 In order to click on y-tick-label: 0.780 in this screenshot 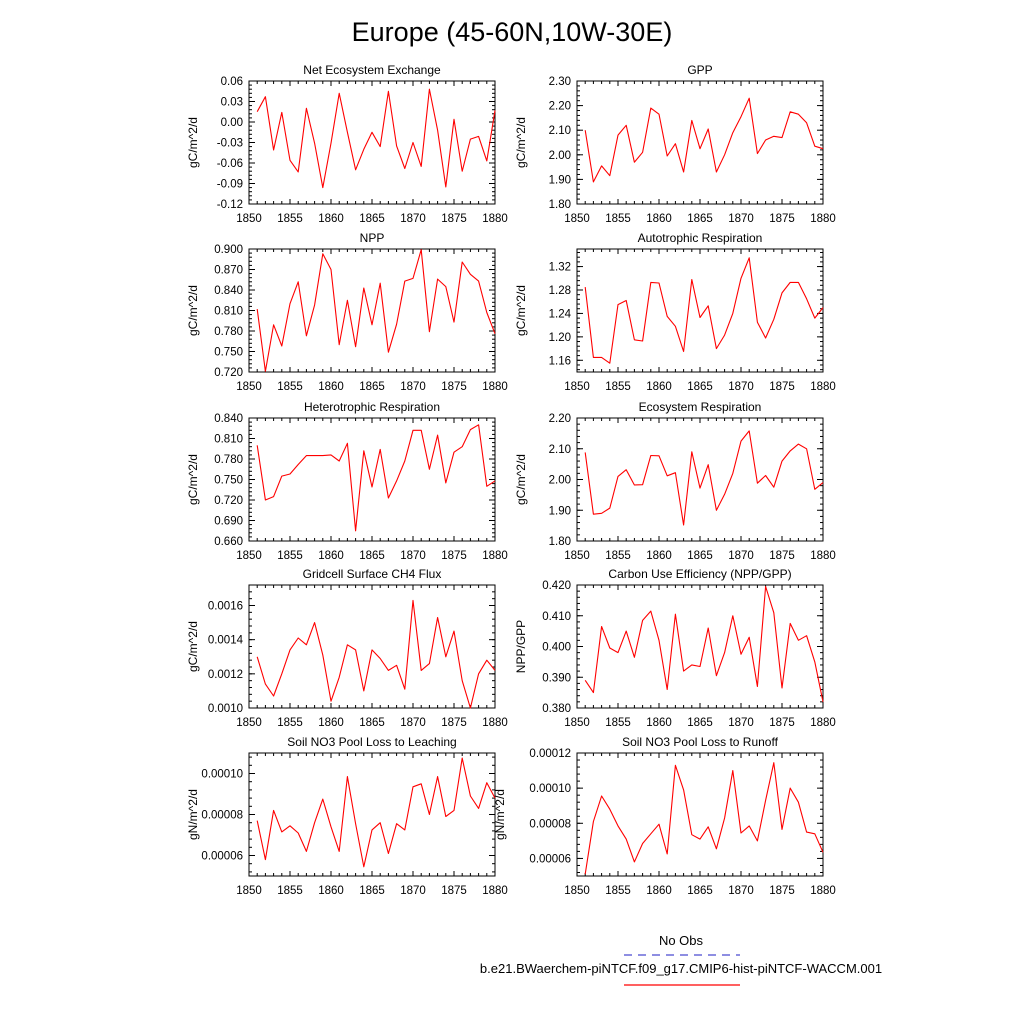, I will do `click(228, 332)`.